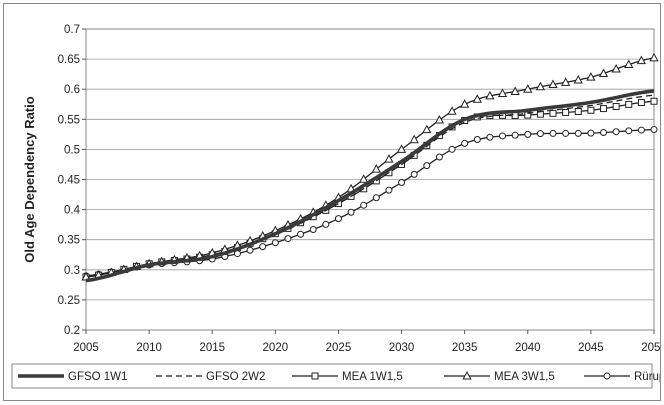 This screenshot has height=405, width=664. I want to click on y-axis: 0.2 0.25 0.3 0.35 0.4 0.45 0.5 0.55 0.6 0.65 0.7, so click(72, 180).